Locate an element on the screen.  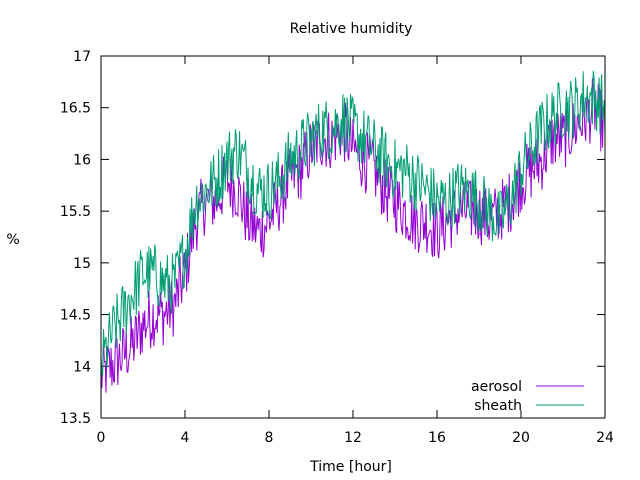
legend: aerosol sheath is located at coordinates (527, 396).